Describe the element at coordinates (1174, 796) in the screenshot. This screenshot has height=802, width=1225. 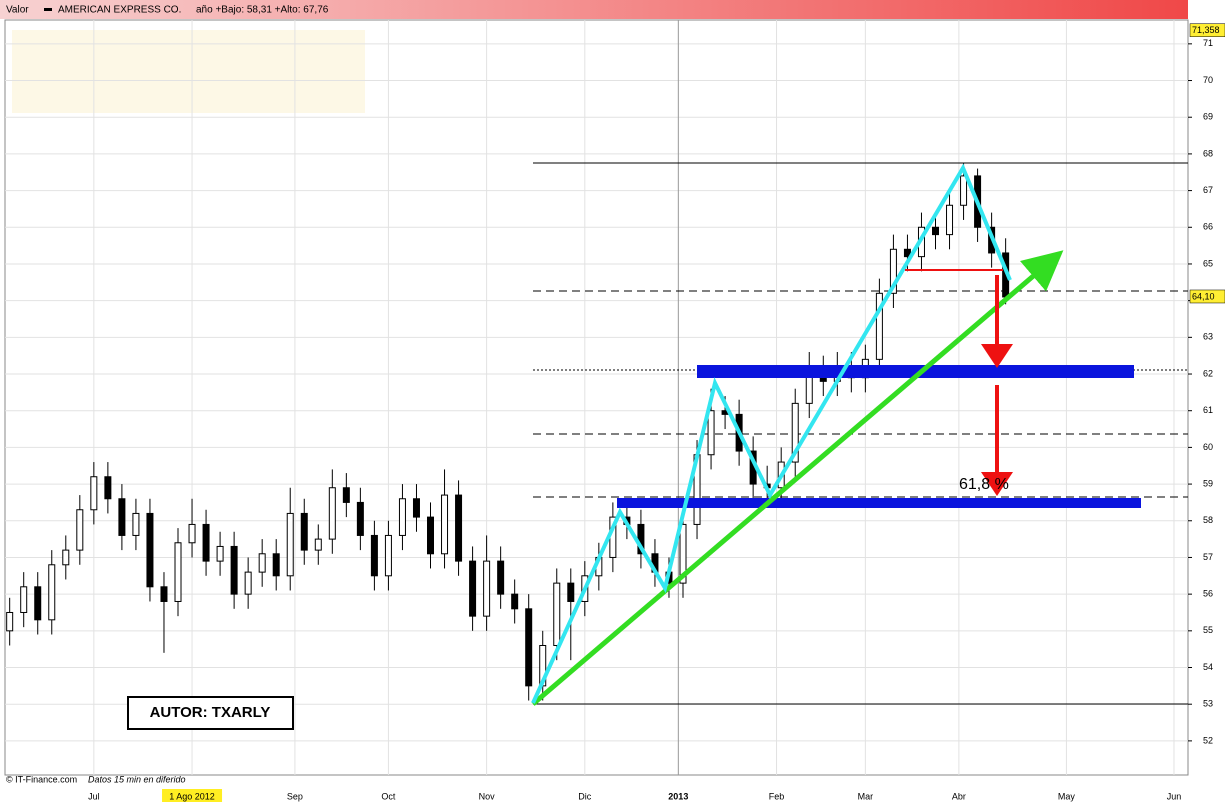
I see `x-tick-label: Jun` at that location.